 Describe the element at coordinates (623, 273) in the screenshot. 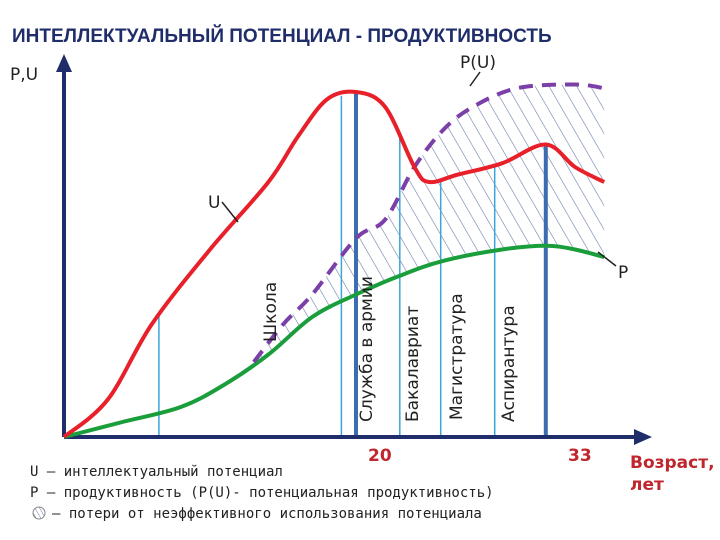

I see `curve-label-p: P` at that location.